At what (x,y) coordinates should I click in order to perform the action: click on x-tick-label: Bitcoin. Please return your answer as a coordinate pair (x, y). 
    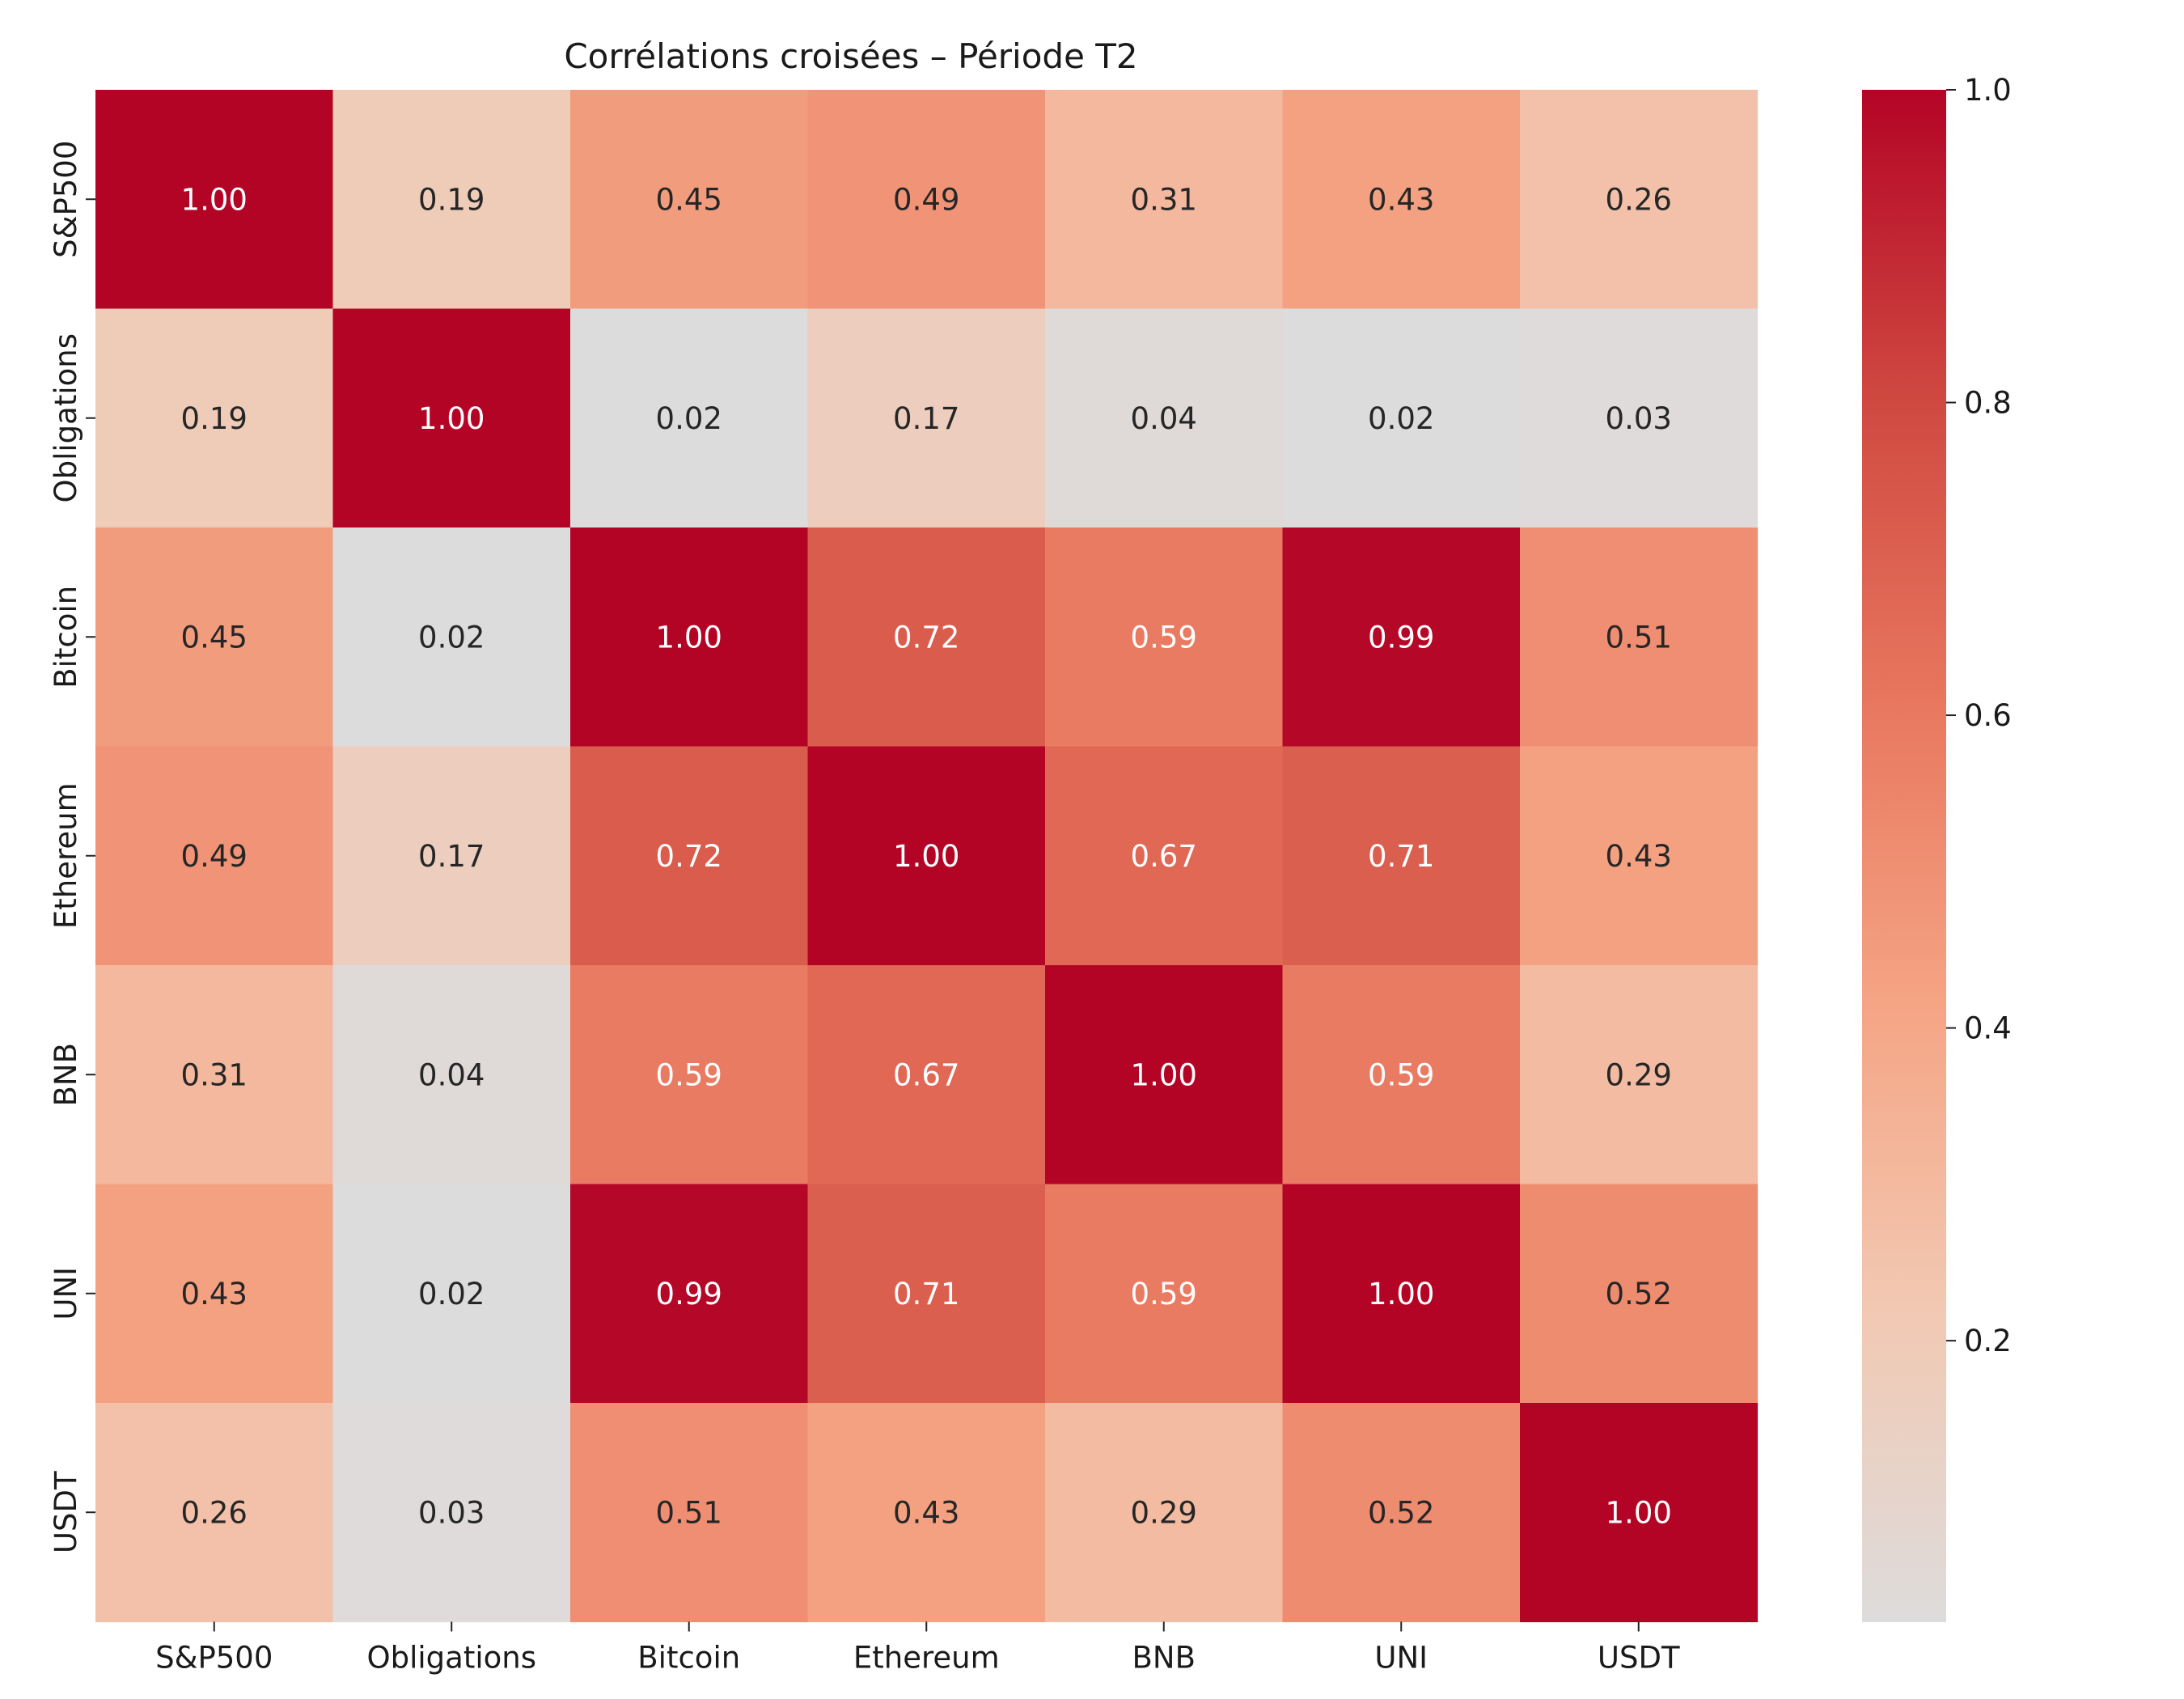
    Looking at the image, I should click on (688, 1658).